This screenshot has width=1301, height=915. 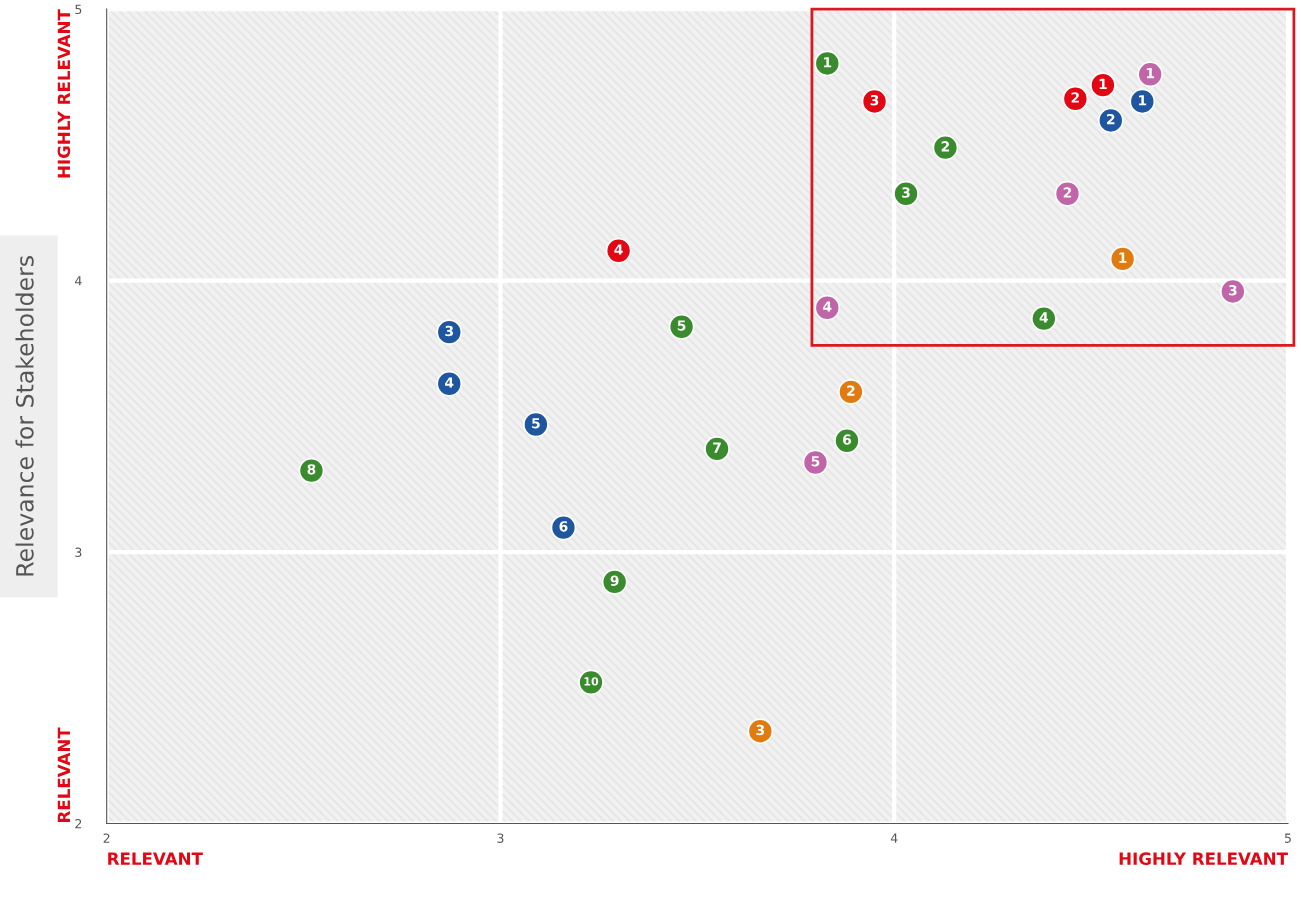 I want to click on x-tick-label: 2, so click(x=106, y=838).